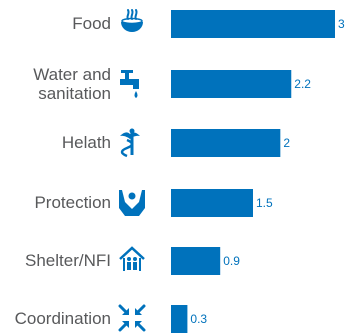 Image resolution: width=348 pixels, height=333 pixels. I want to click on food-bowl-icon, so click(132, 20).